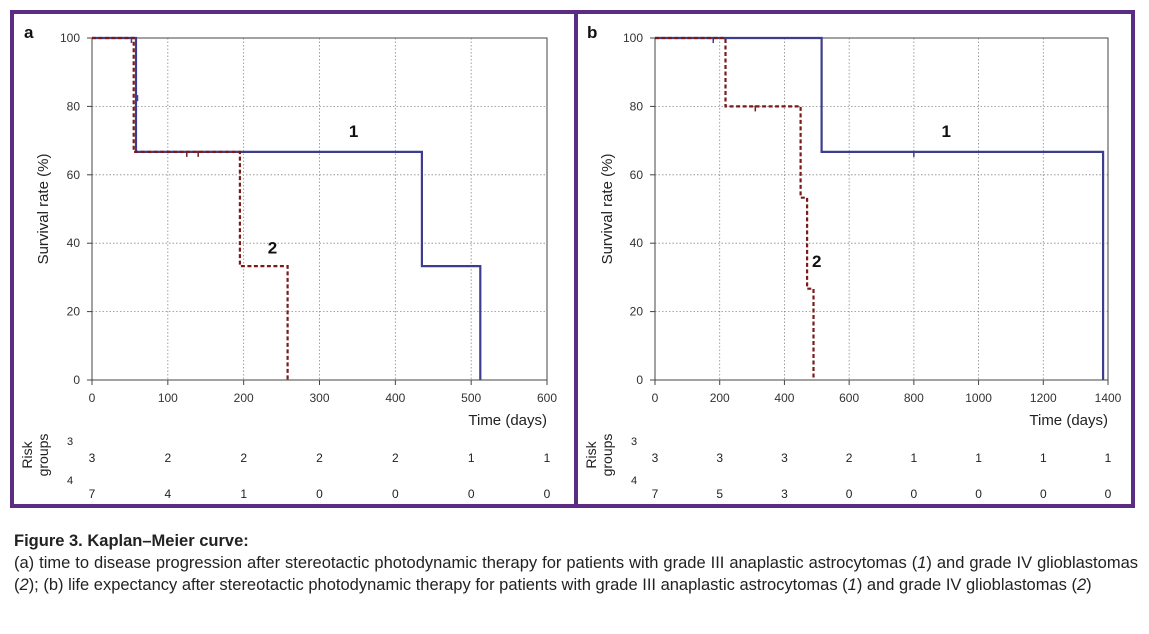  I want to click on x-tick-label: 100, so click(168, 398).